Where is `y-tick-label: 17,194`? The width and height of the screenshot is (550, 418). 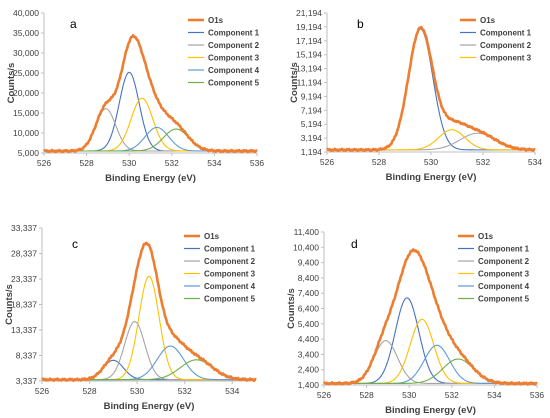 y-tick-label: 17,194 is located at coordinates (309, 41).